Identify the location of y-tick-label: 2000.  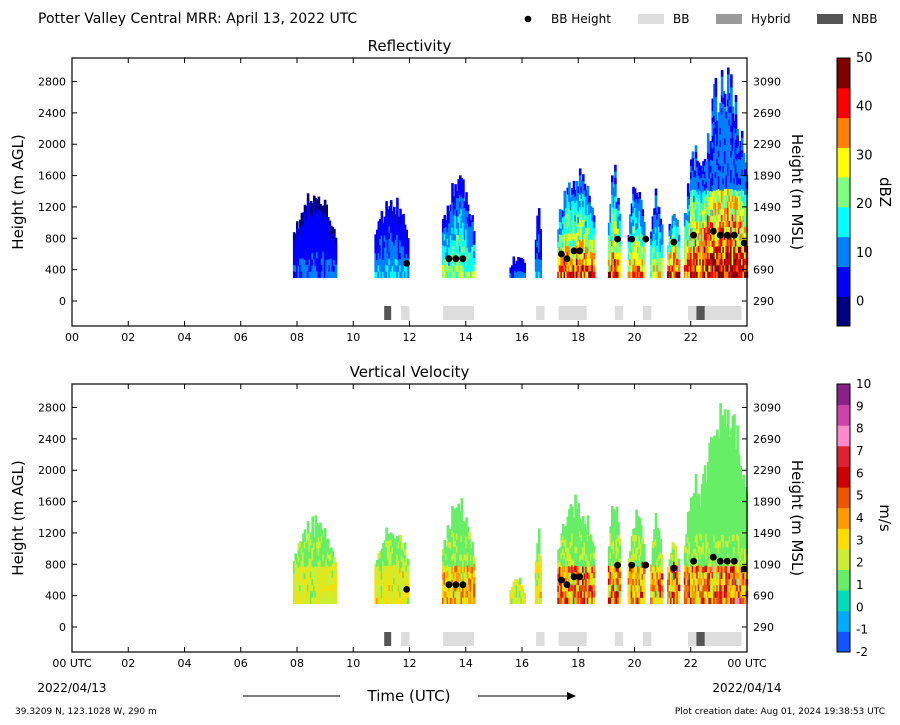
(52, 144).